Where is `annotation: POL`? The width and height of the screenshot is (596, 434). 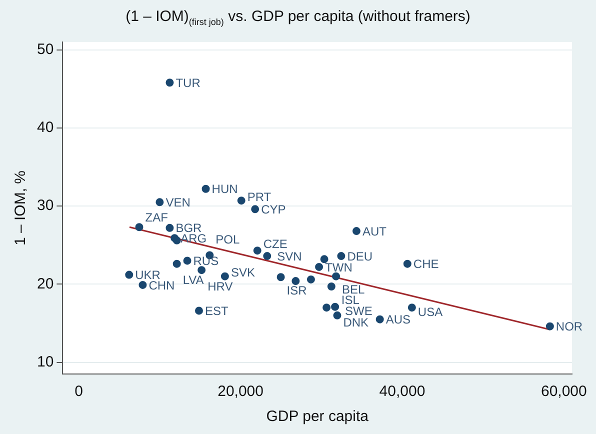 annotation: POL is located at coordinates (228, 239).